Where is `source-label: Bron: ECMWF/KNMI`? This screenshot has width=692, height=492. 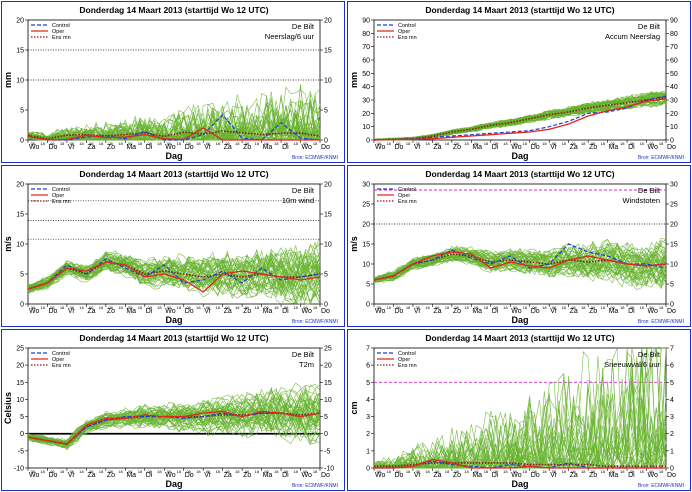
source-label: Bron: ECMWF/KNMI is located at coordinates (315, 322).